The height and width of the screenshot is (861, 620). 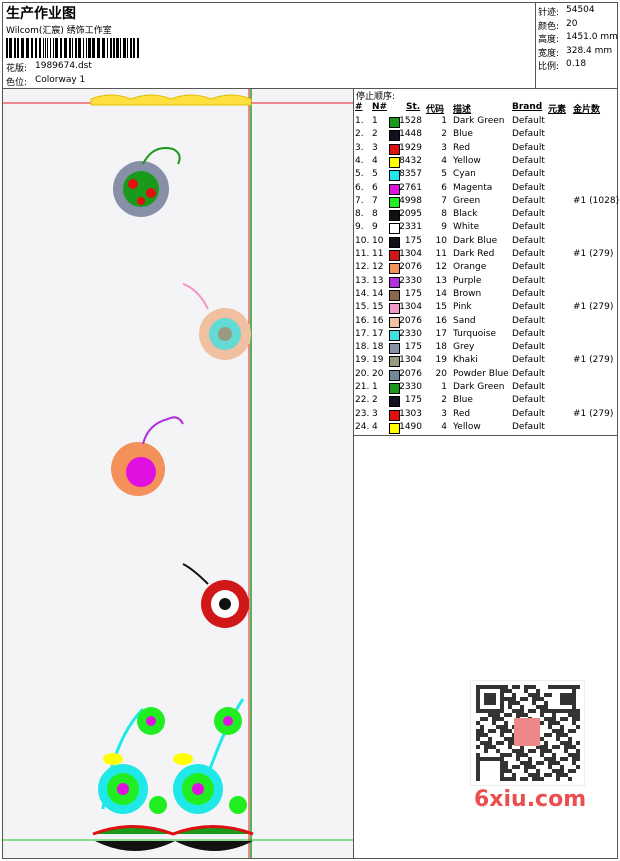 I want to click on description: Blue, so click(x=463, y=134).